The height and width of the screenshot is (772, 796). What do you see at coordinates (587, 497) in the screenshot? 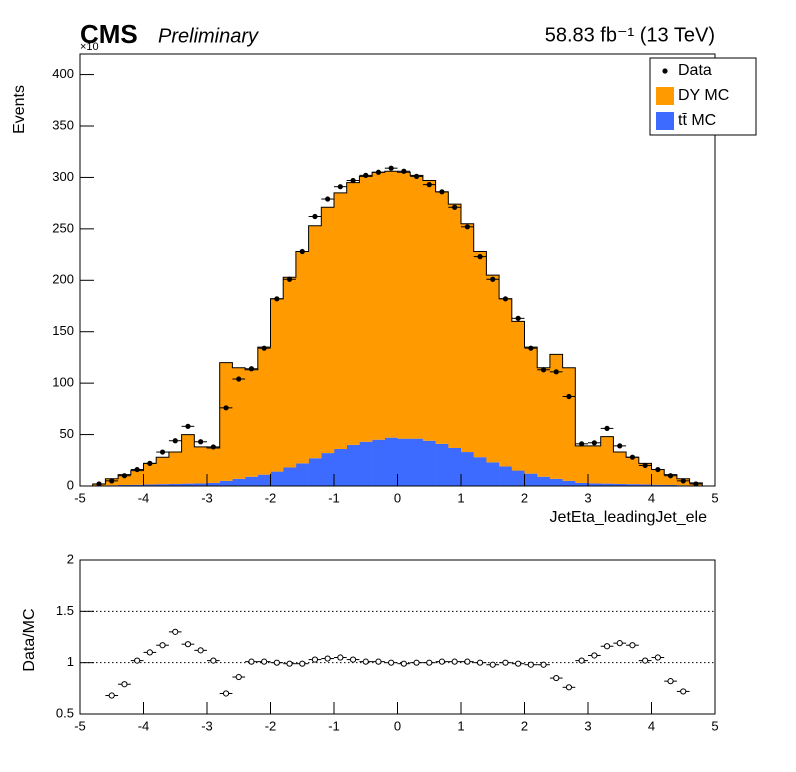
I see `x-tick-label: 3` at bounding box center [587, 497].